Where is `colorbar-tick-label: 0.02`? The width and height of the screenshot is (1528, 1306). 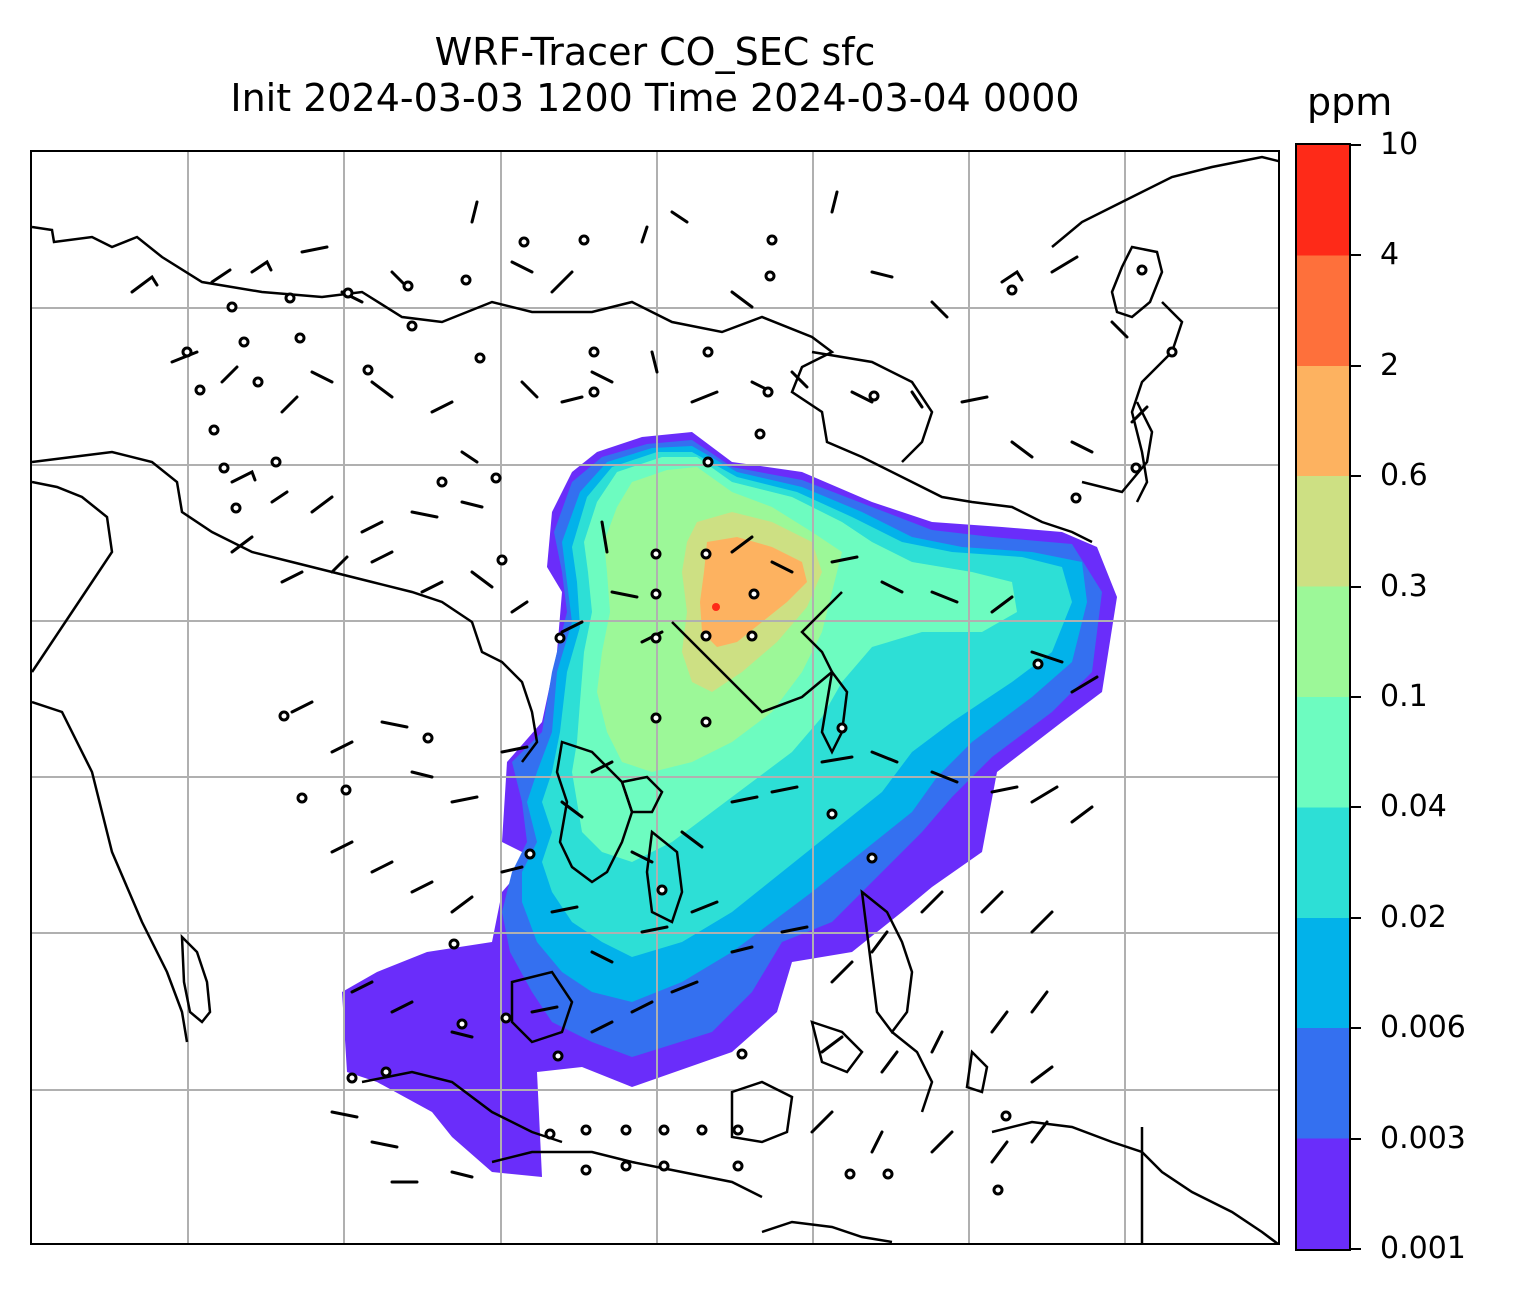 colorbar-tick-label: 0.02 is located at coordinates (1413, 917).